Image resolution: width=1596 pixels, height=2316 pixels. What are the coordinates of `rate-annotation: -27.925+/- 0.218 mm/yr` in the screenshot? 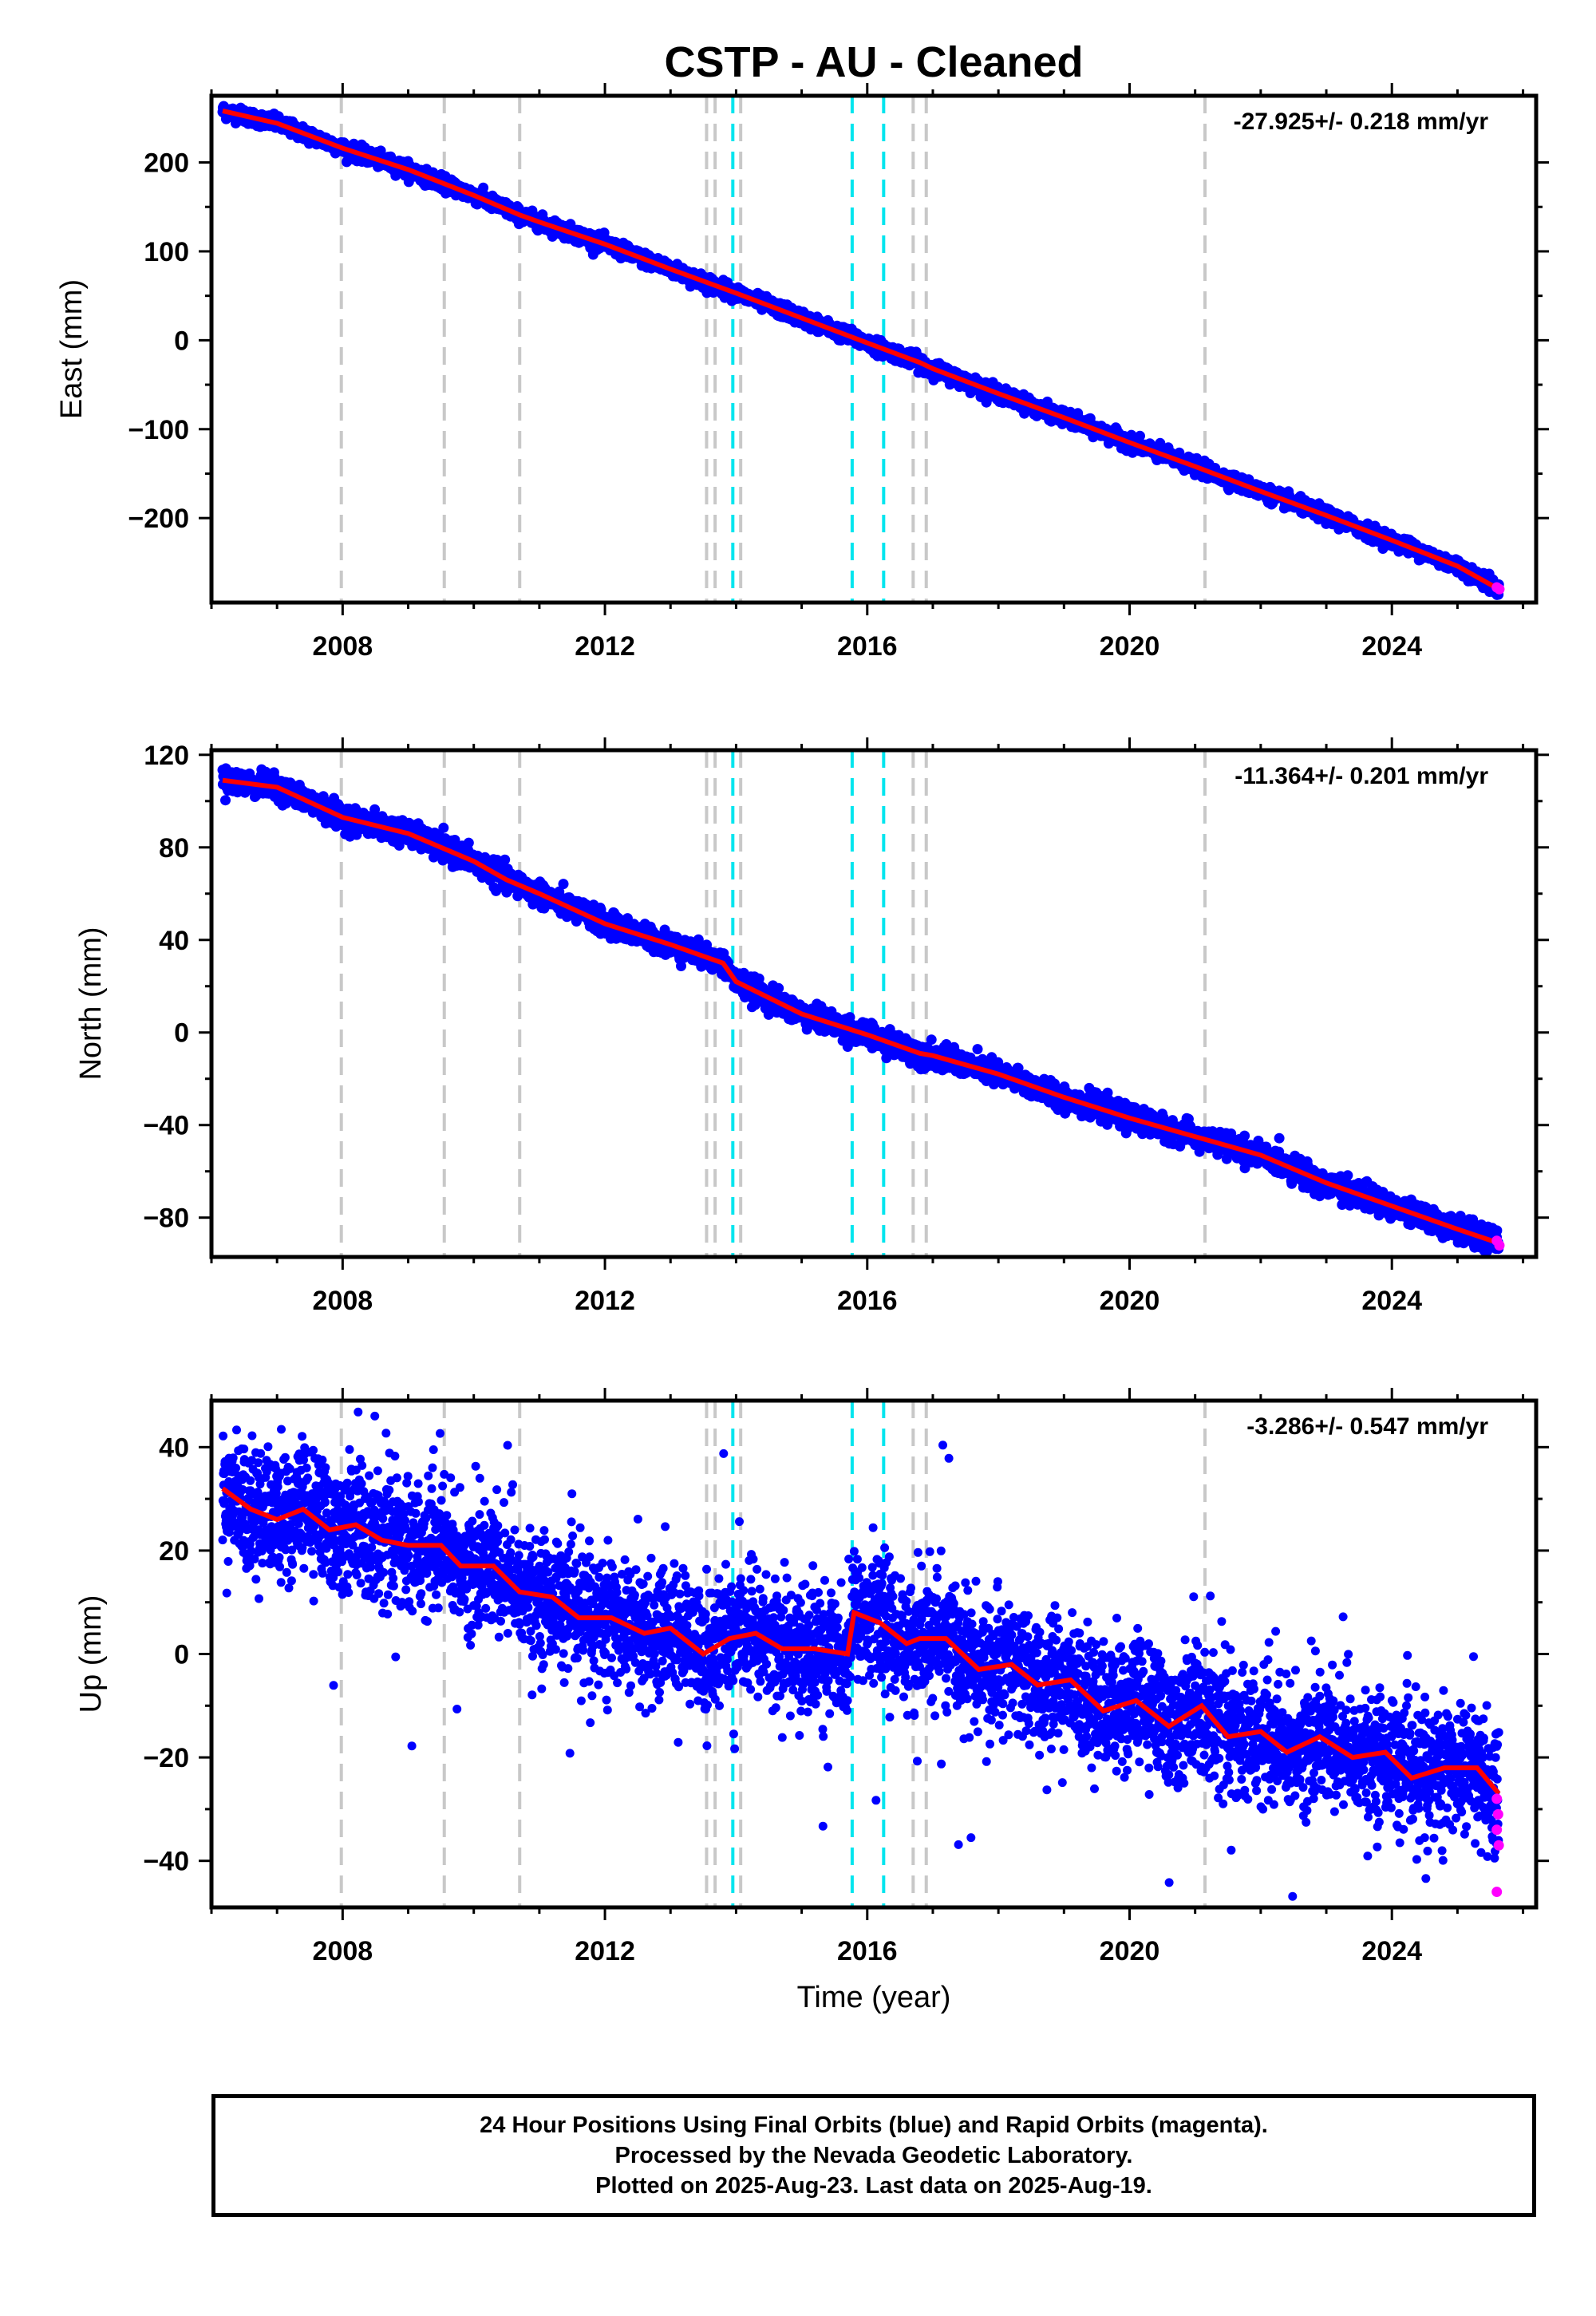 It's located at (1361, 122).